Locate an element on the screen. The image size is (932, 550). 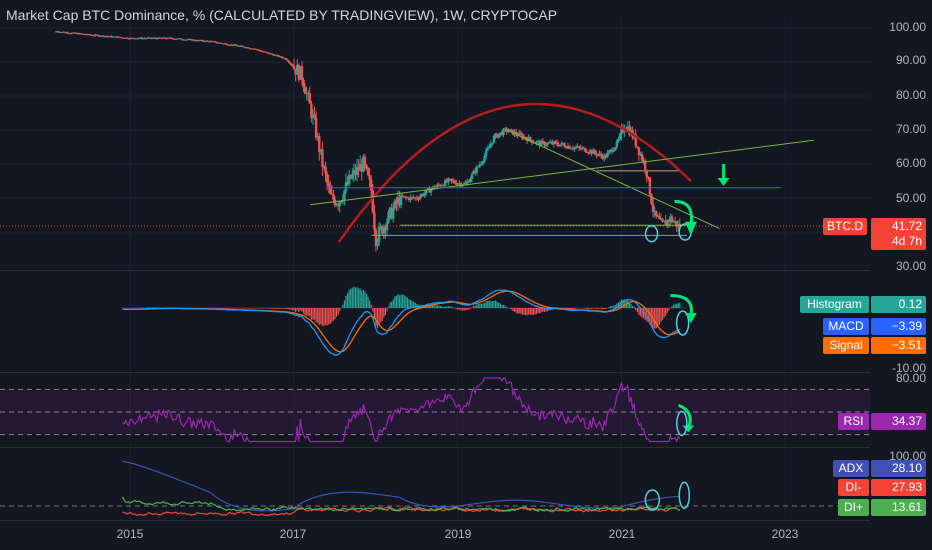
signal-label: Signal is located at coordinates (846, 345).